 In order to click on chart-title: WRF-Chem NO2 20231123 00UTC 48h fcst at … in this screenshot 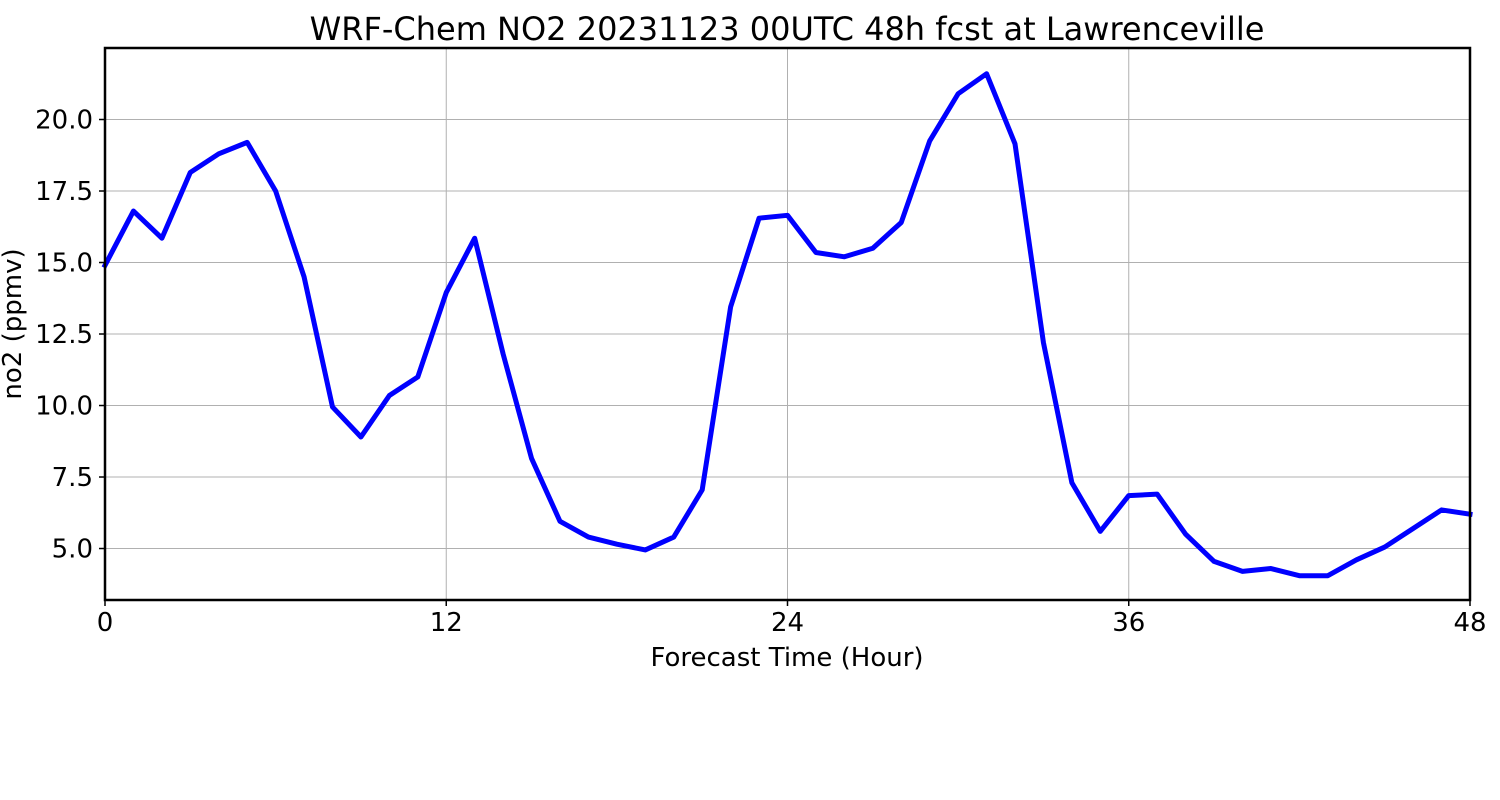, I will do `click(787, 29)`.